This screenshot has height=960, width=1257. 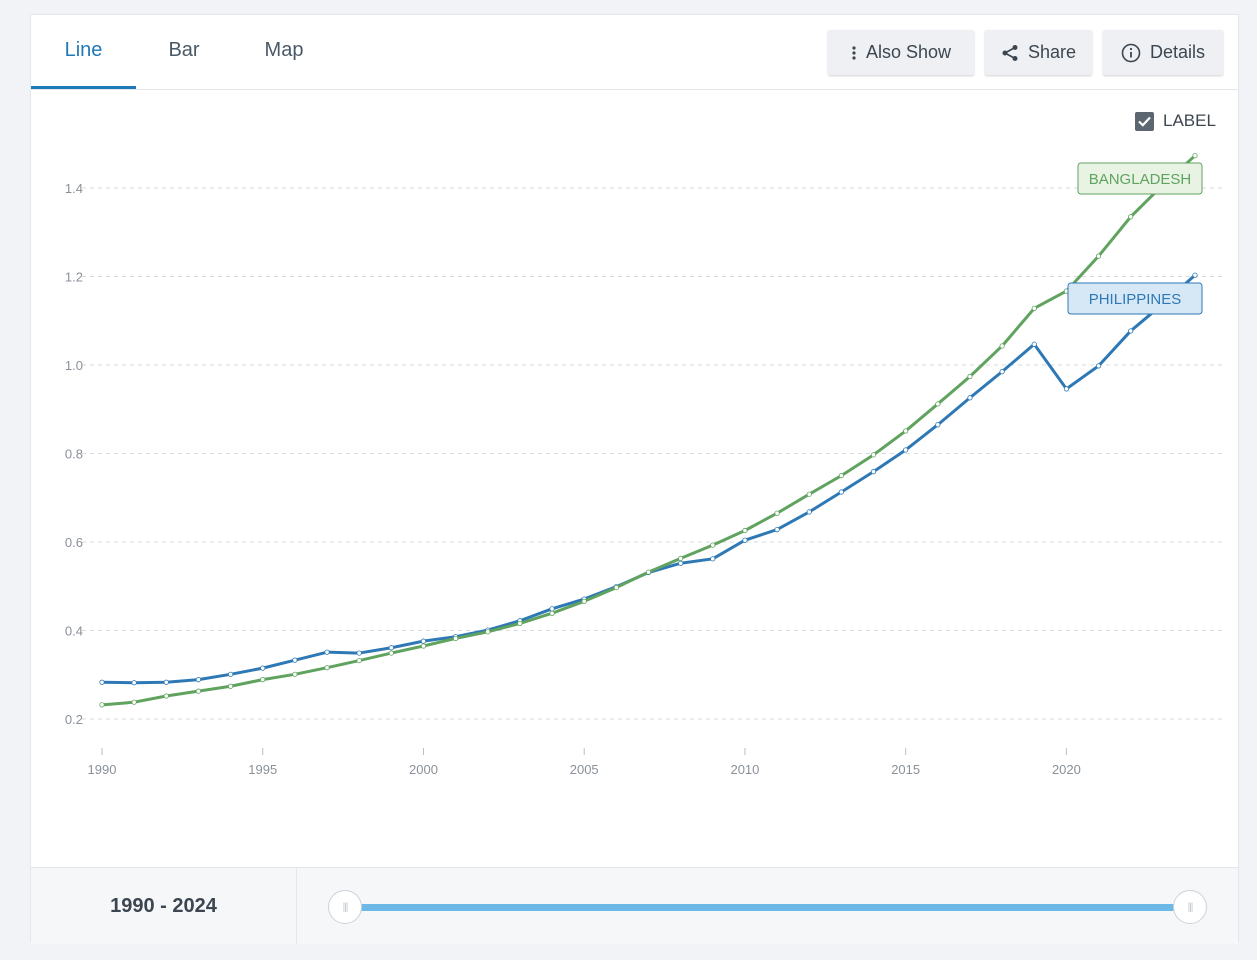 What do you see at coordinates (1163, 52) in the screenshot?
I see `details-button: Details` at bounding box center [1163, 52].